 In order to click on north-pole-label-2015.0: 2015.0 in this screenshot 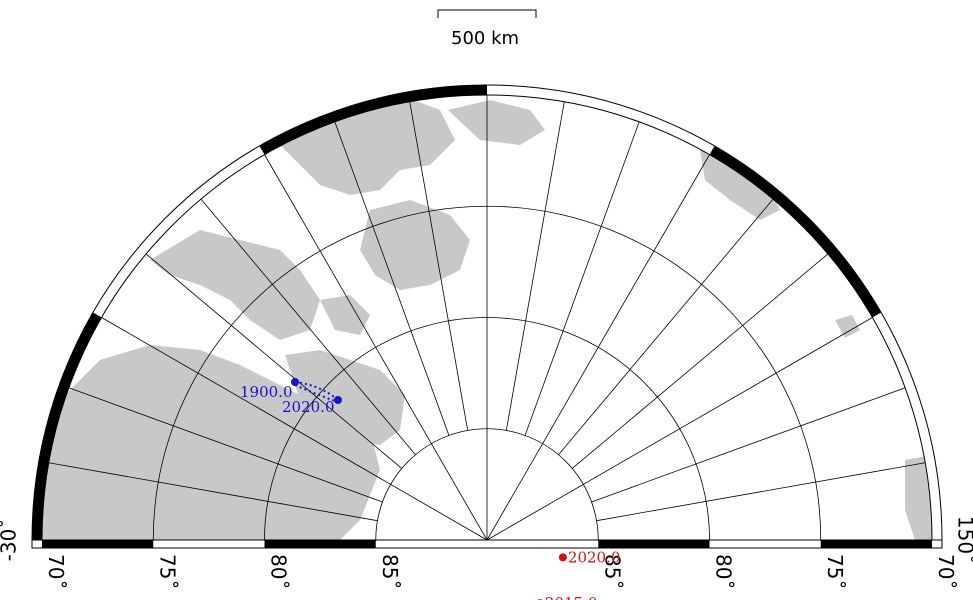, I will do `click(571, 597)`.